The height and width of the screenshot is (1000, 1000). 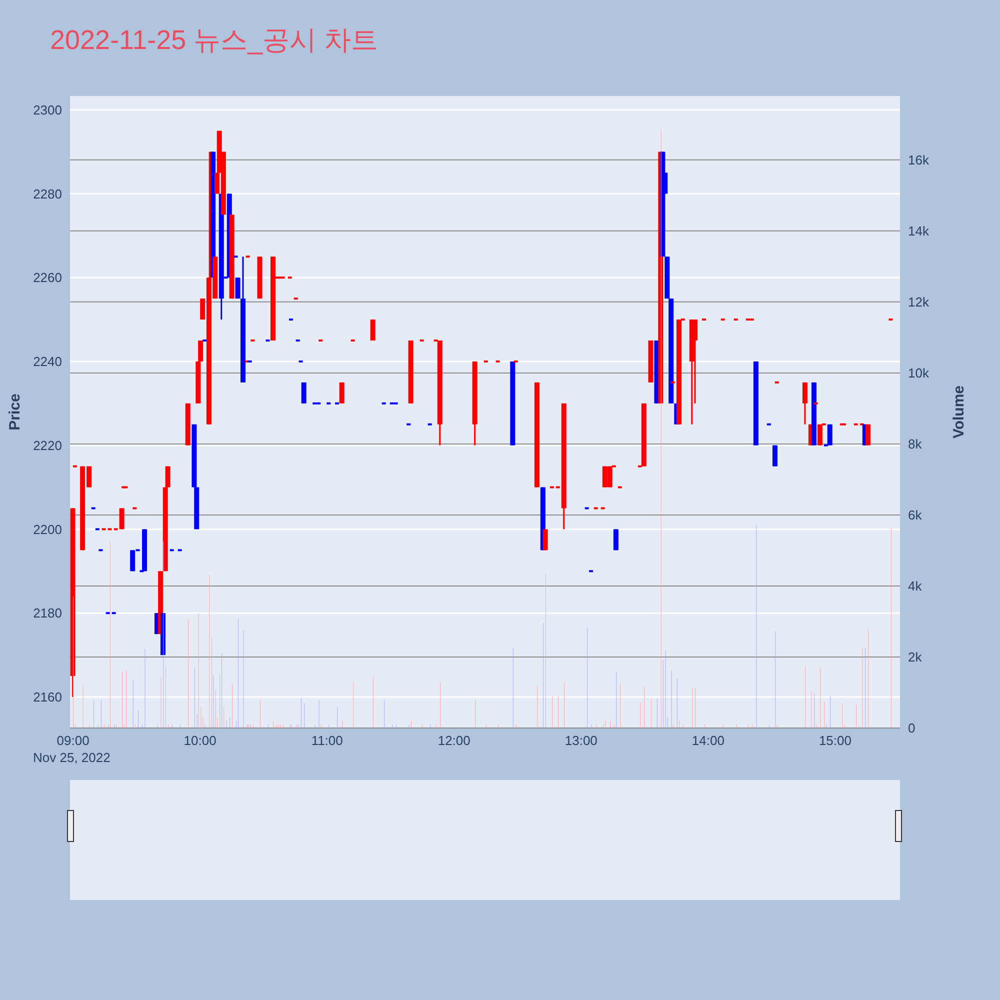 What do you see at coordinates (47, 110) in the screenshot?
I see `y-tick-label: 2300` at bounding box center [47, 110].